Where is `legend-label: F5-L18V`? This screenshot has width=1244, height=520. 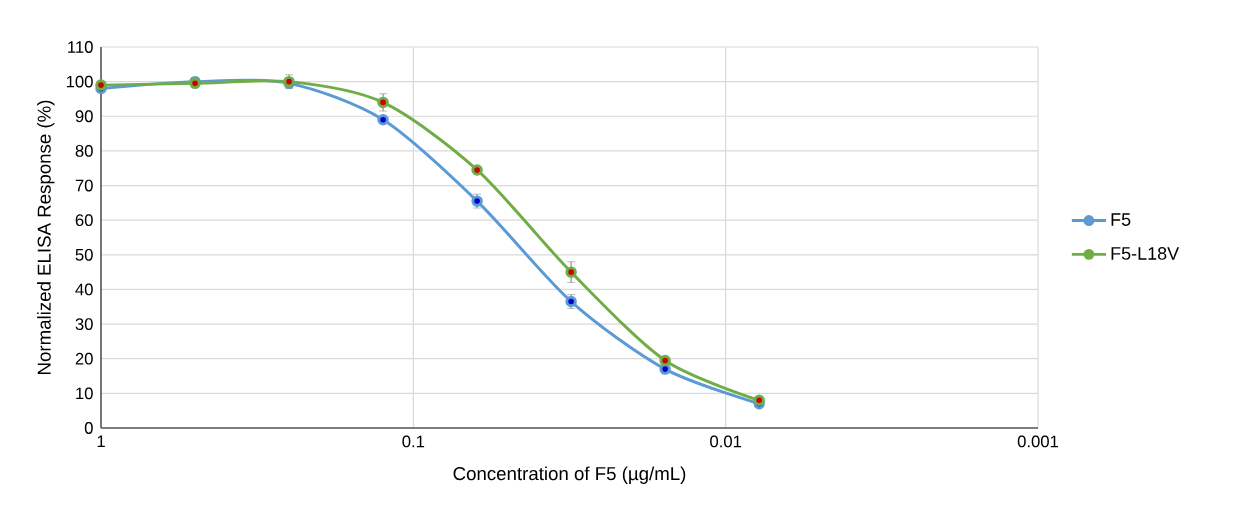 legend-label: F5-L18V is located at coordinates (1145, 253).